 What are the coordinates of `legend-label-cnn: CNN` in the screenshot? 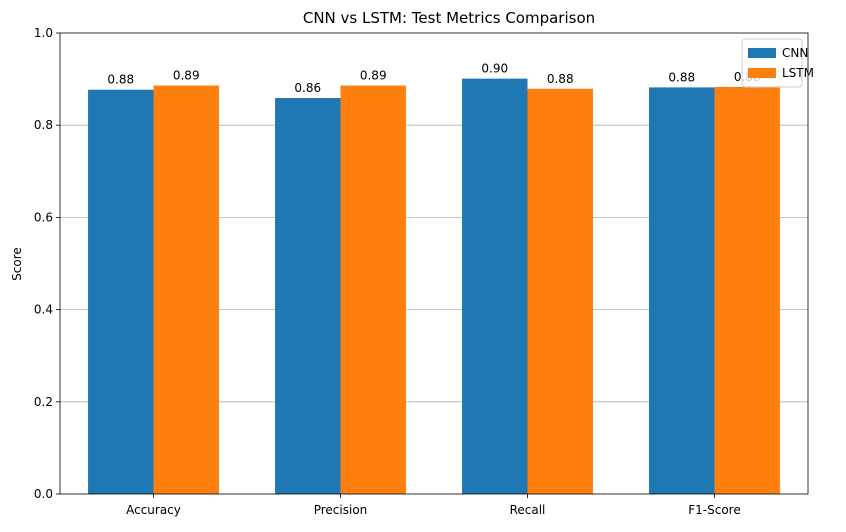 It's located at (795, 53).